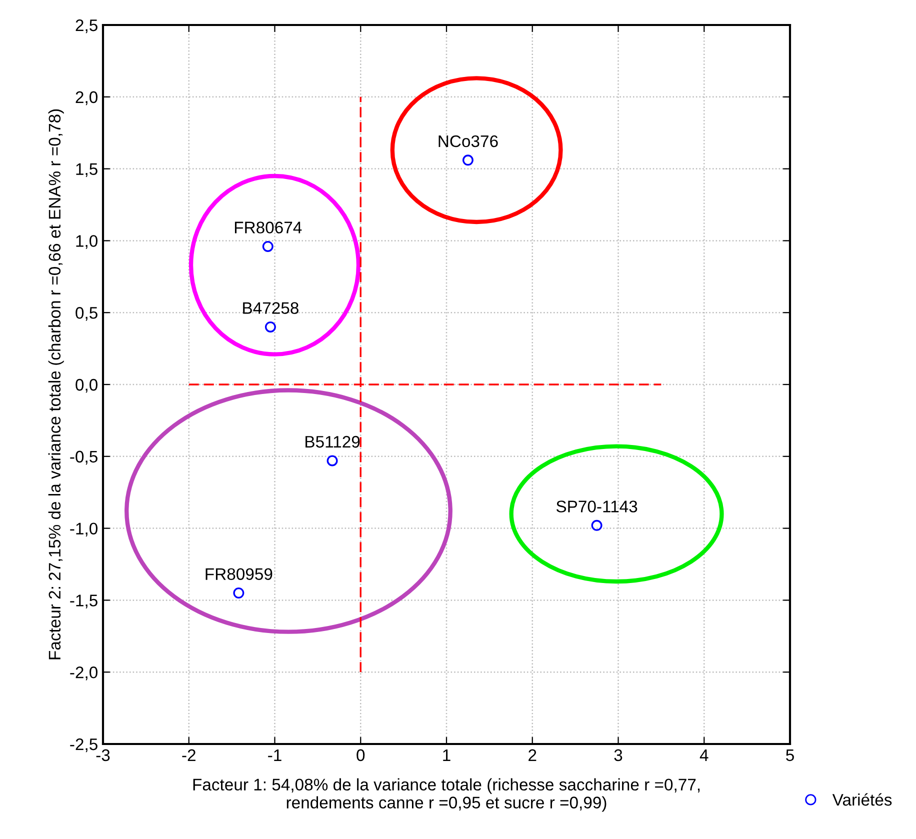  Describe the element at coordinates (103, 755) in the screenshot. I see `x-tick-label: -3` at that location.